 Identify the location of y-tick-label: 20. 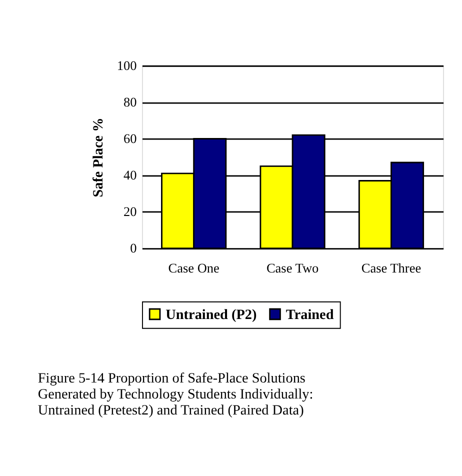
(131, 212).